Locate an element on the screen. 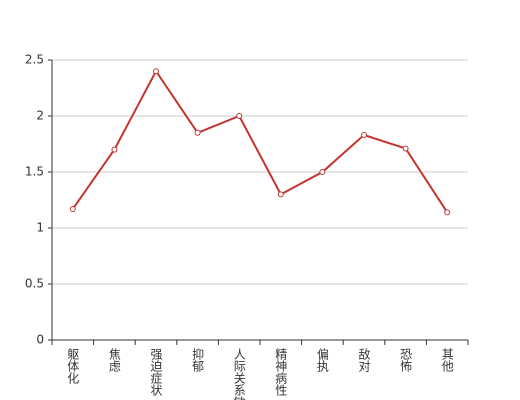 This screenshot has height=400, width=520. y-tick-label: 0 is located at coordinates (40, 340).